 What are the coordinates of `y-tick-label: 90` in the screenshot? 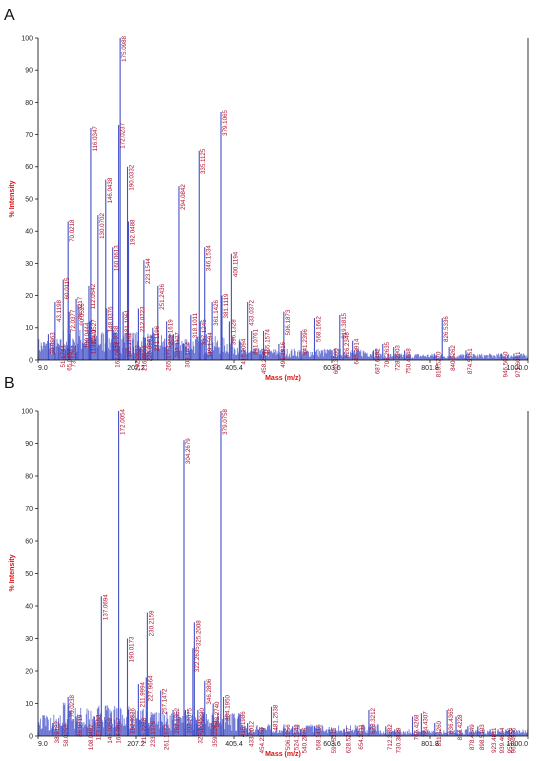 It's located at (29, 71).